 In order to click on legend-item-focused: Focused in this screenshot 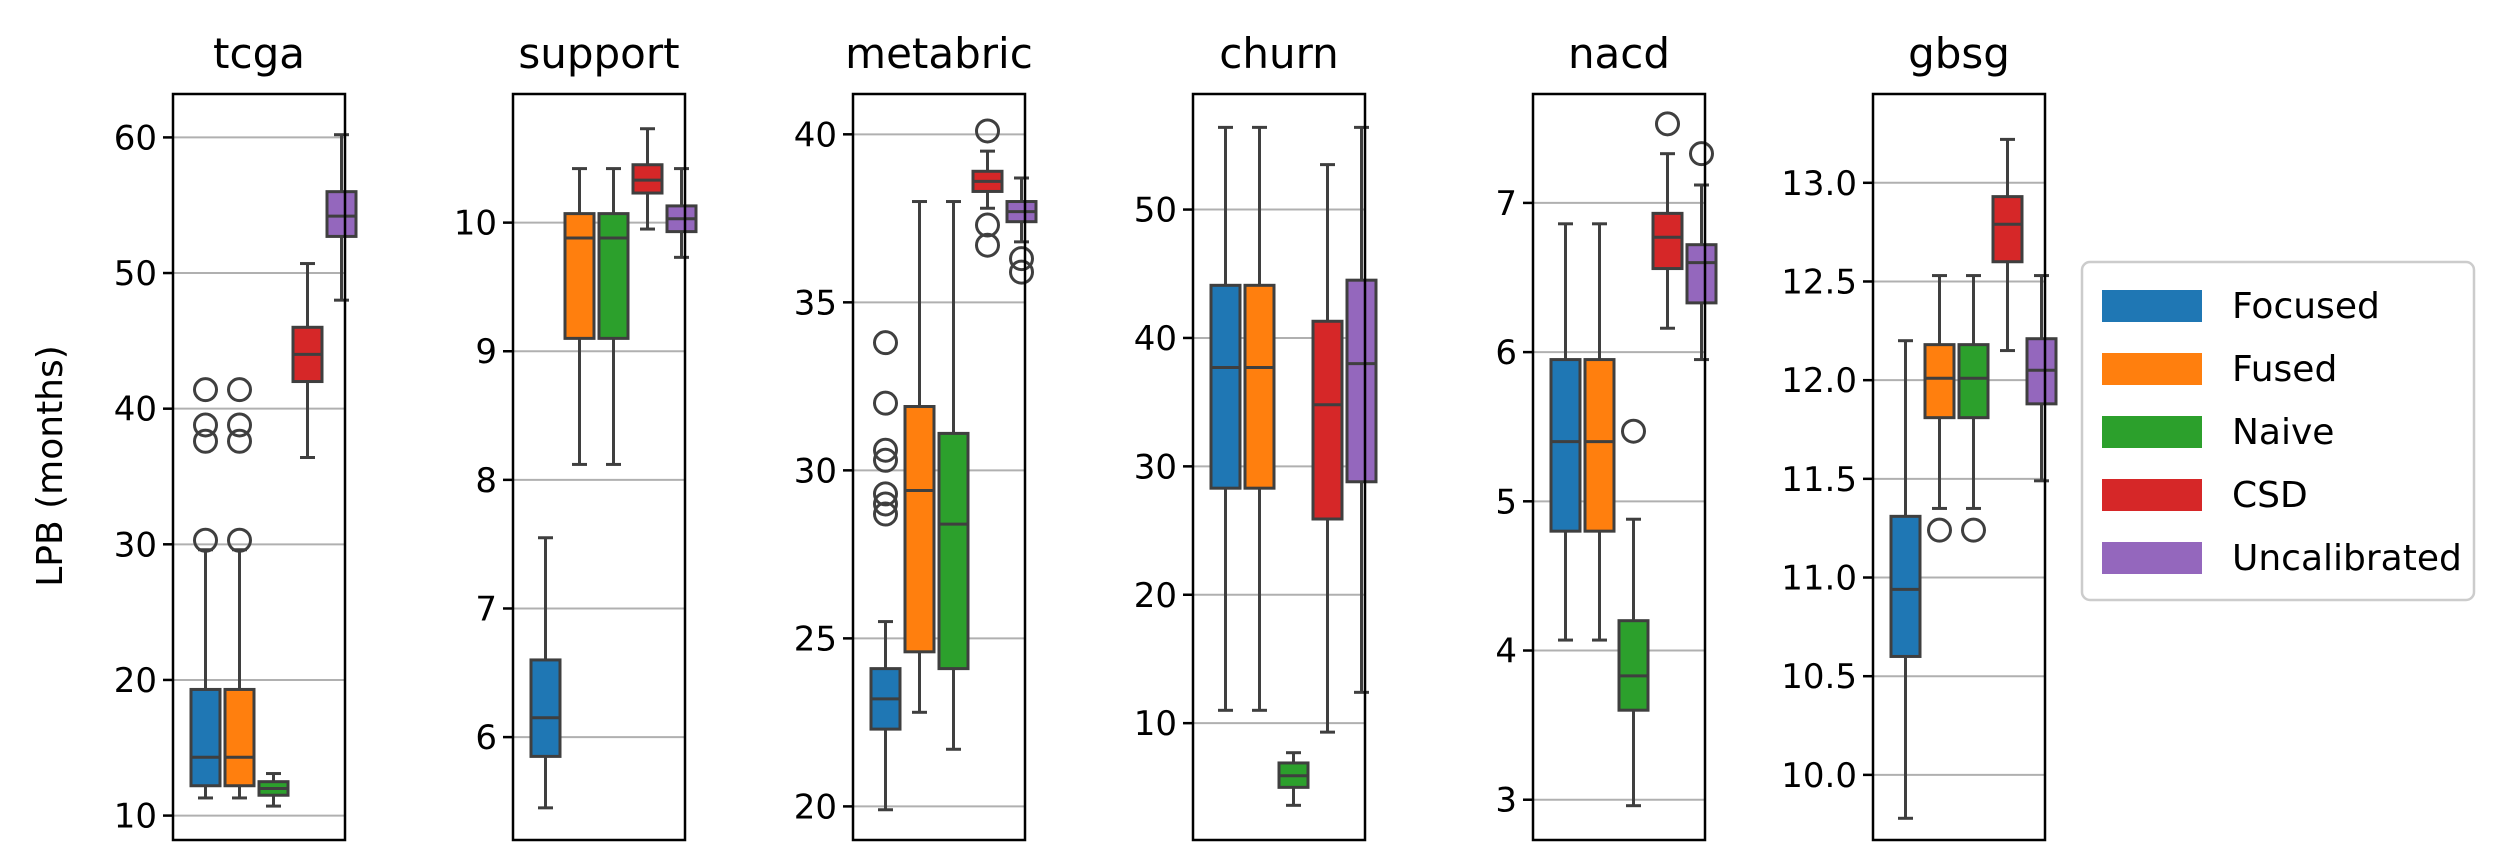, I will do `click(2241, 306)`.